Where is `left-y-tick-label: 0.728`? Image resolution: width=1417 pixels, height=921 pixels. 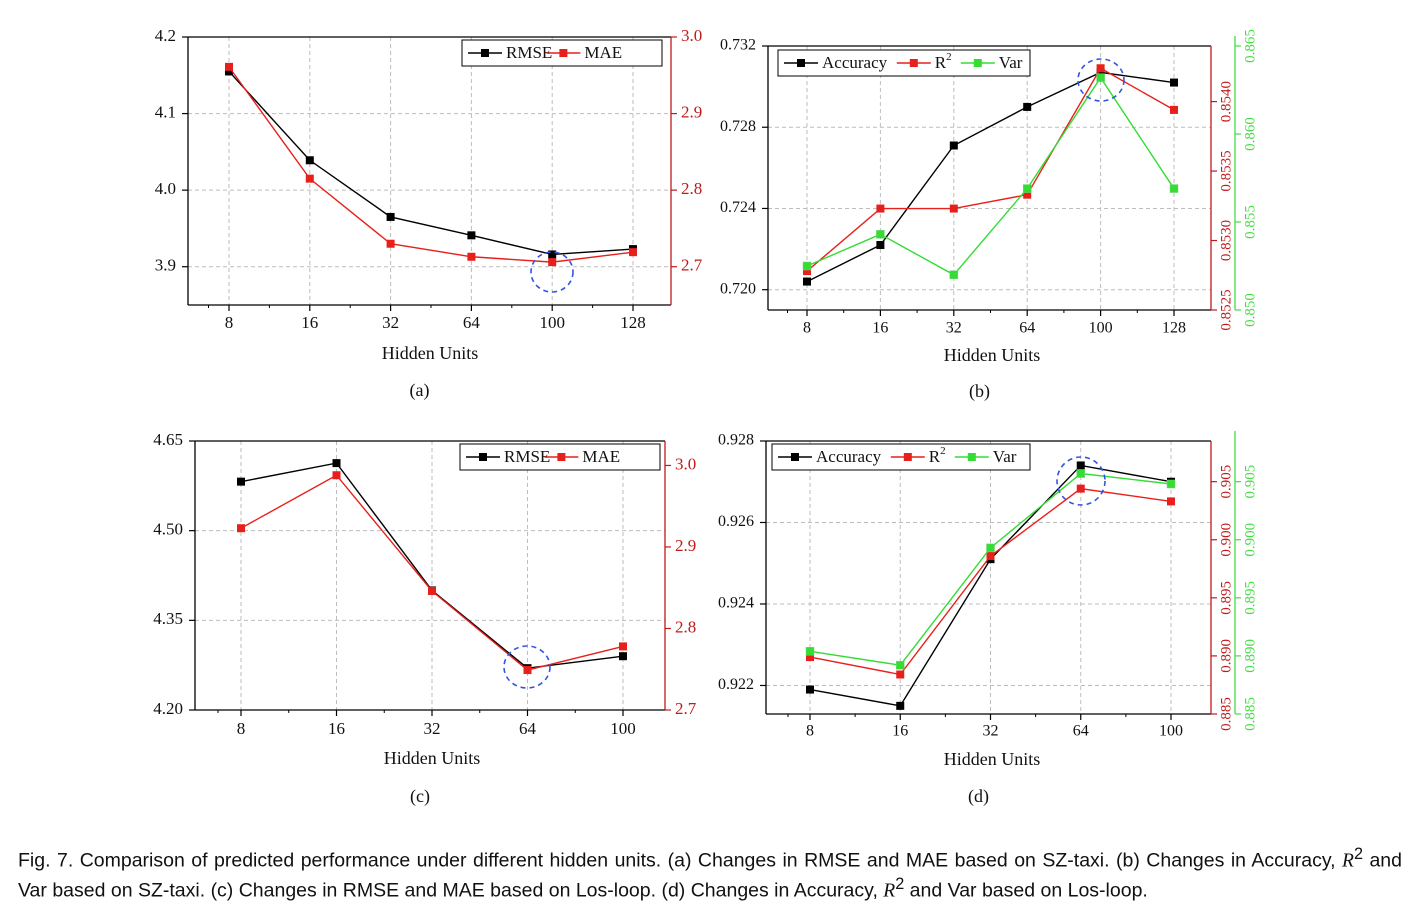
left-y-tick-label: 0.728 is located at coordinates (738, 126).